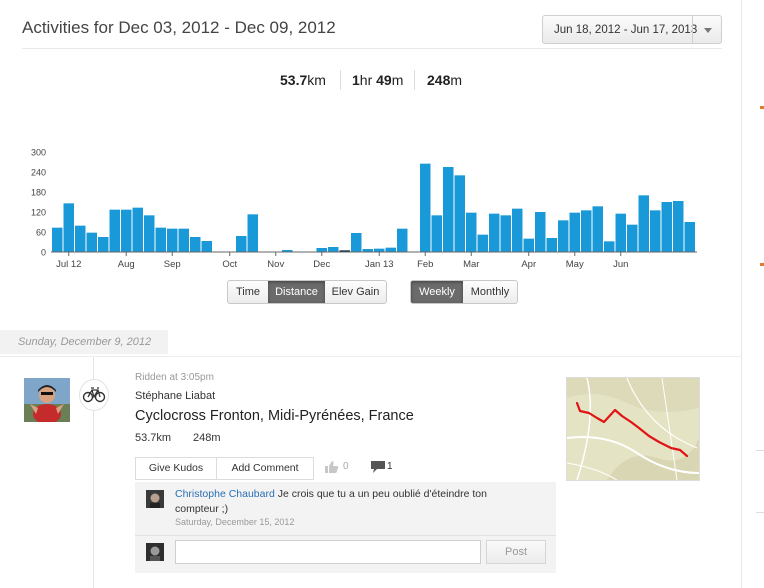  What do you see at coordinates (397, 80) in the screenshot?
I see `stat-minutes-unit: m` at bounding box center [397, 80].